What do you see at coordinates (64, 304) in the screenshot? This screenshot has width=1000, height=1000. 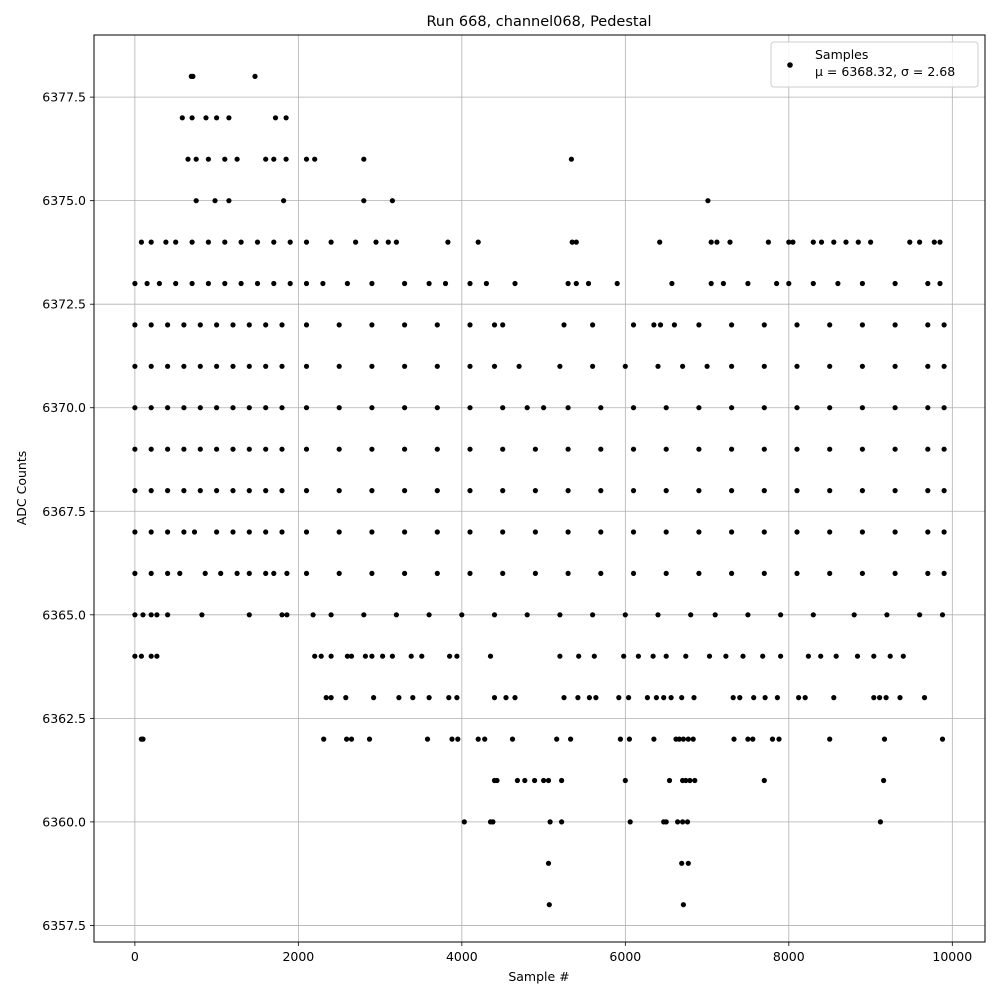 I see `y-tick-label: 6372.5` at bounding box center [64, 304].